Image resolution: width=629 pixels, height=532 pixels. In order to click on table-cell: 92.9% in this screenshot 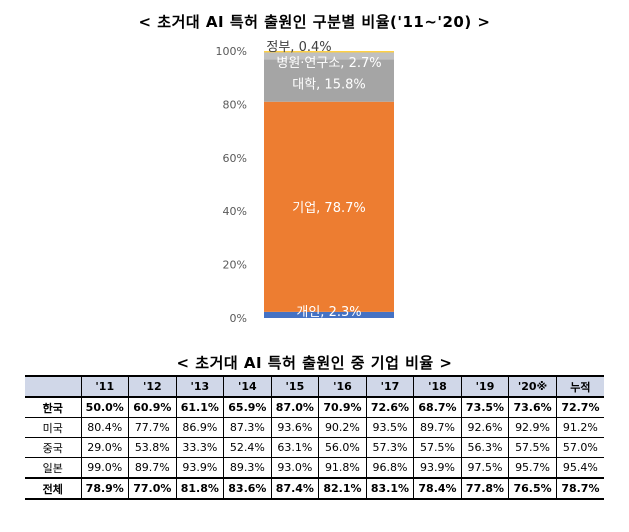, I will do `click(532, 427)`.